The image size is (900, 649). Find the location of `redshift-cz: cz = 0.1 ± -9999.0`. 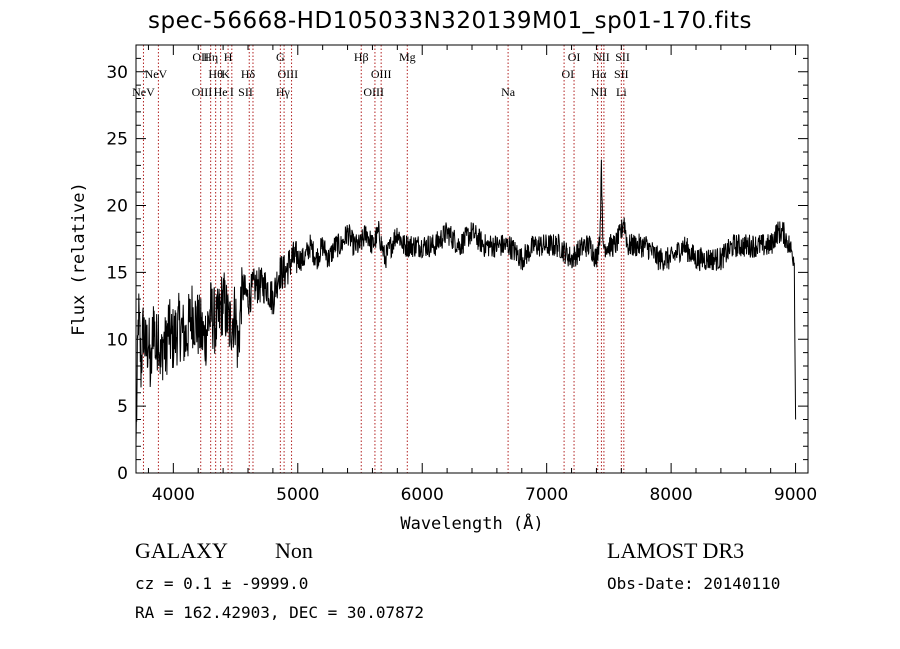

redshift-cz: cz = 0.1 ± -9999.0 is located at coordinates (222, 583).